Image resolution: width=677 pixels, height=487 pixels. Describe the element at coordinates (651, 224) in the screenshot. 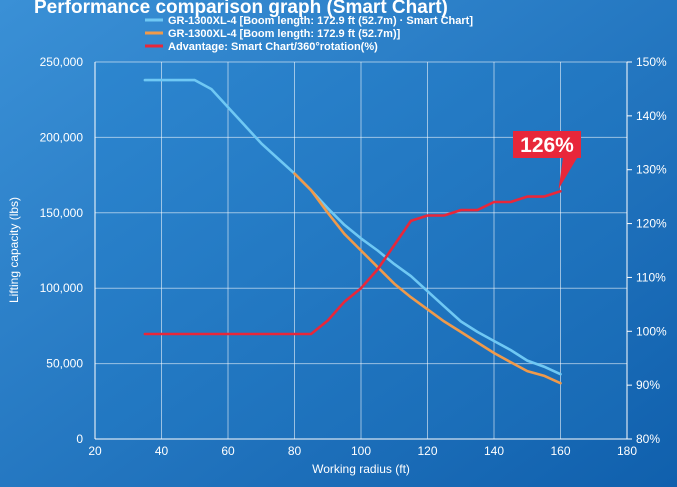

I see `y2-tick-label: 120%` at that location.